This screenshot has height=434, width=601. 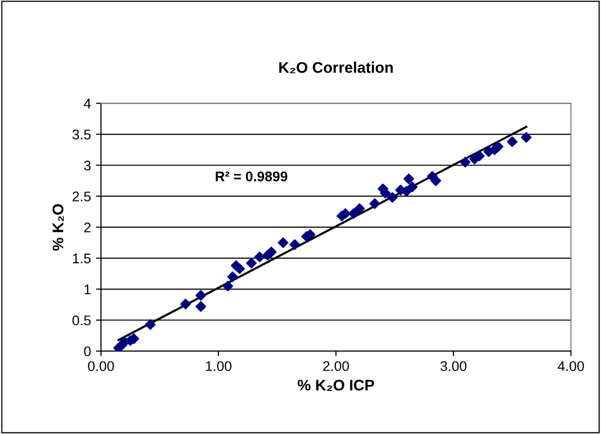 What do you see at coordinates (81, 197) in the screenshot?
I see `y-tick-label: 2.5` at bounding box center [81, 197].